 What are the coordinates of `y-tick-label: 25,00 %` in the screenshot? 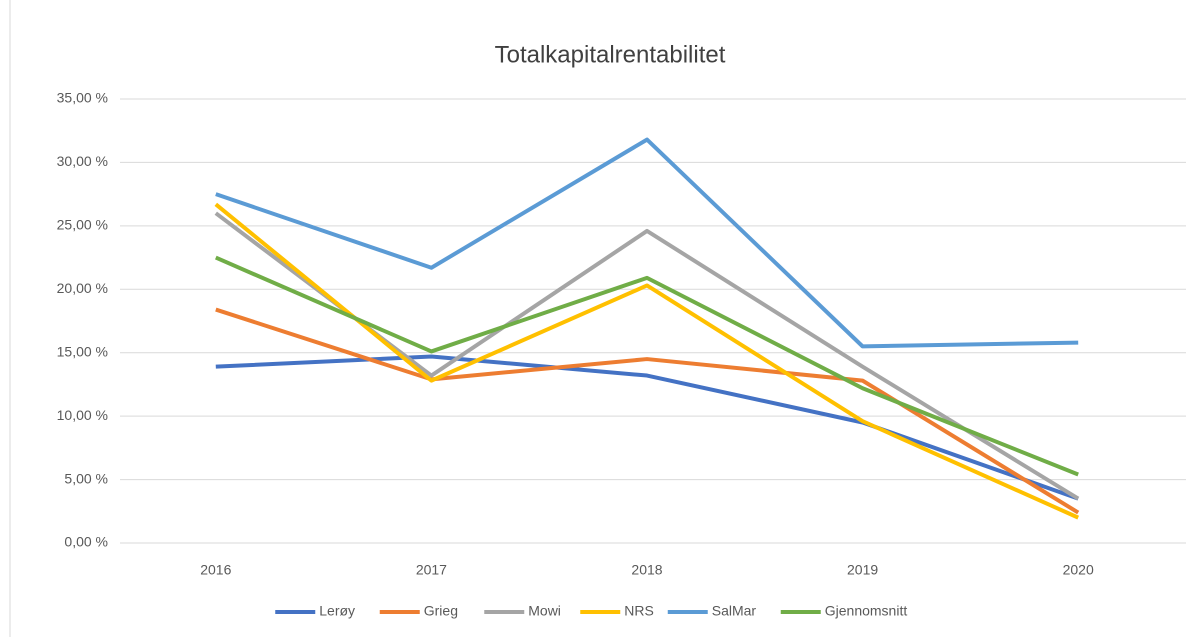 It's located at (82, 225).